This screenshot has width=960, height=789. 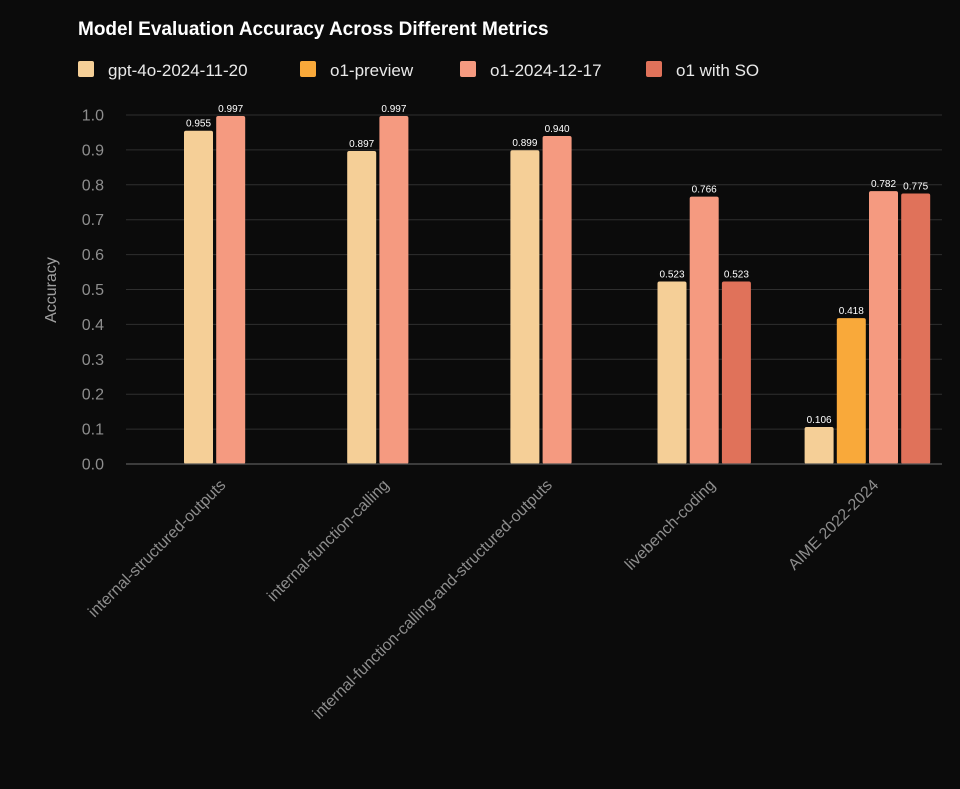 What do you see at coordinates (93, 430) in the screenshot?
I see `y-tick-label: 0.1` at bounding box center [93, 430].